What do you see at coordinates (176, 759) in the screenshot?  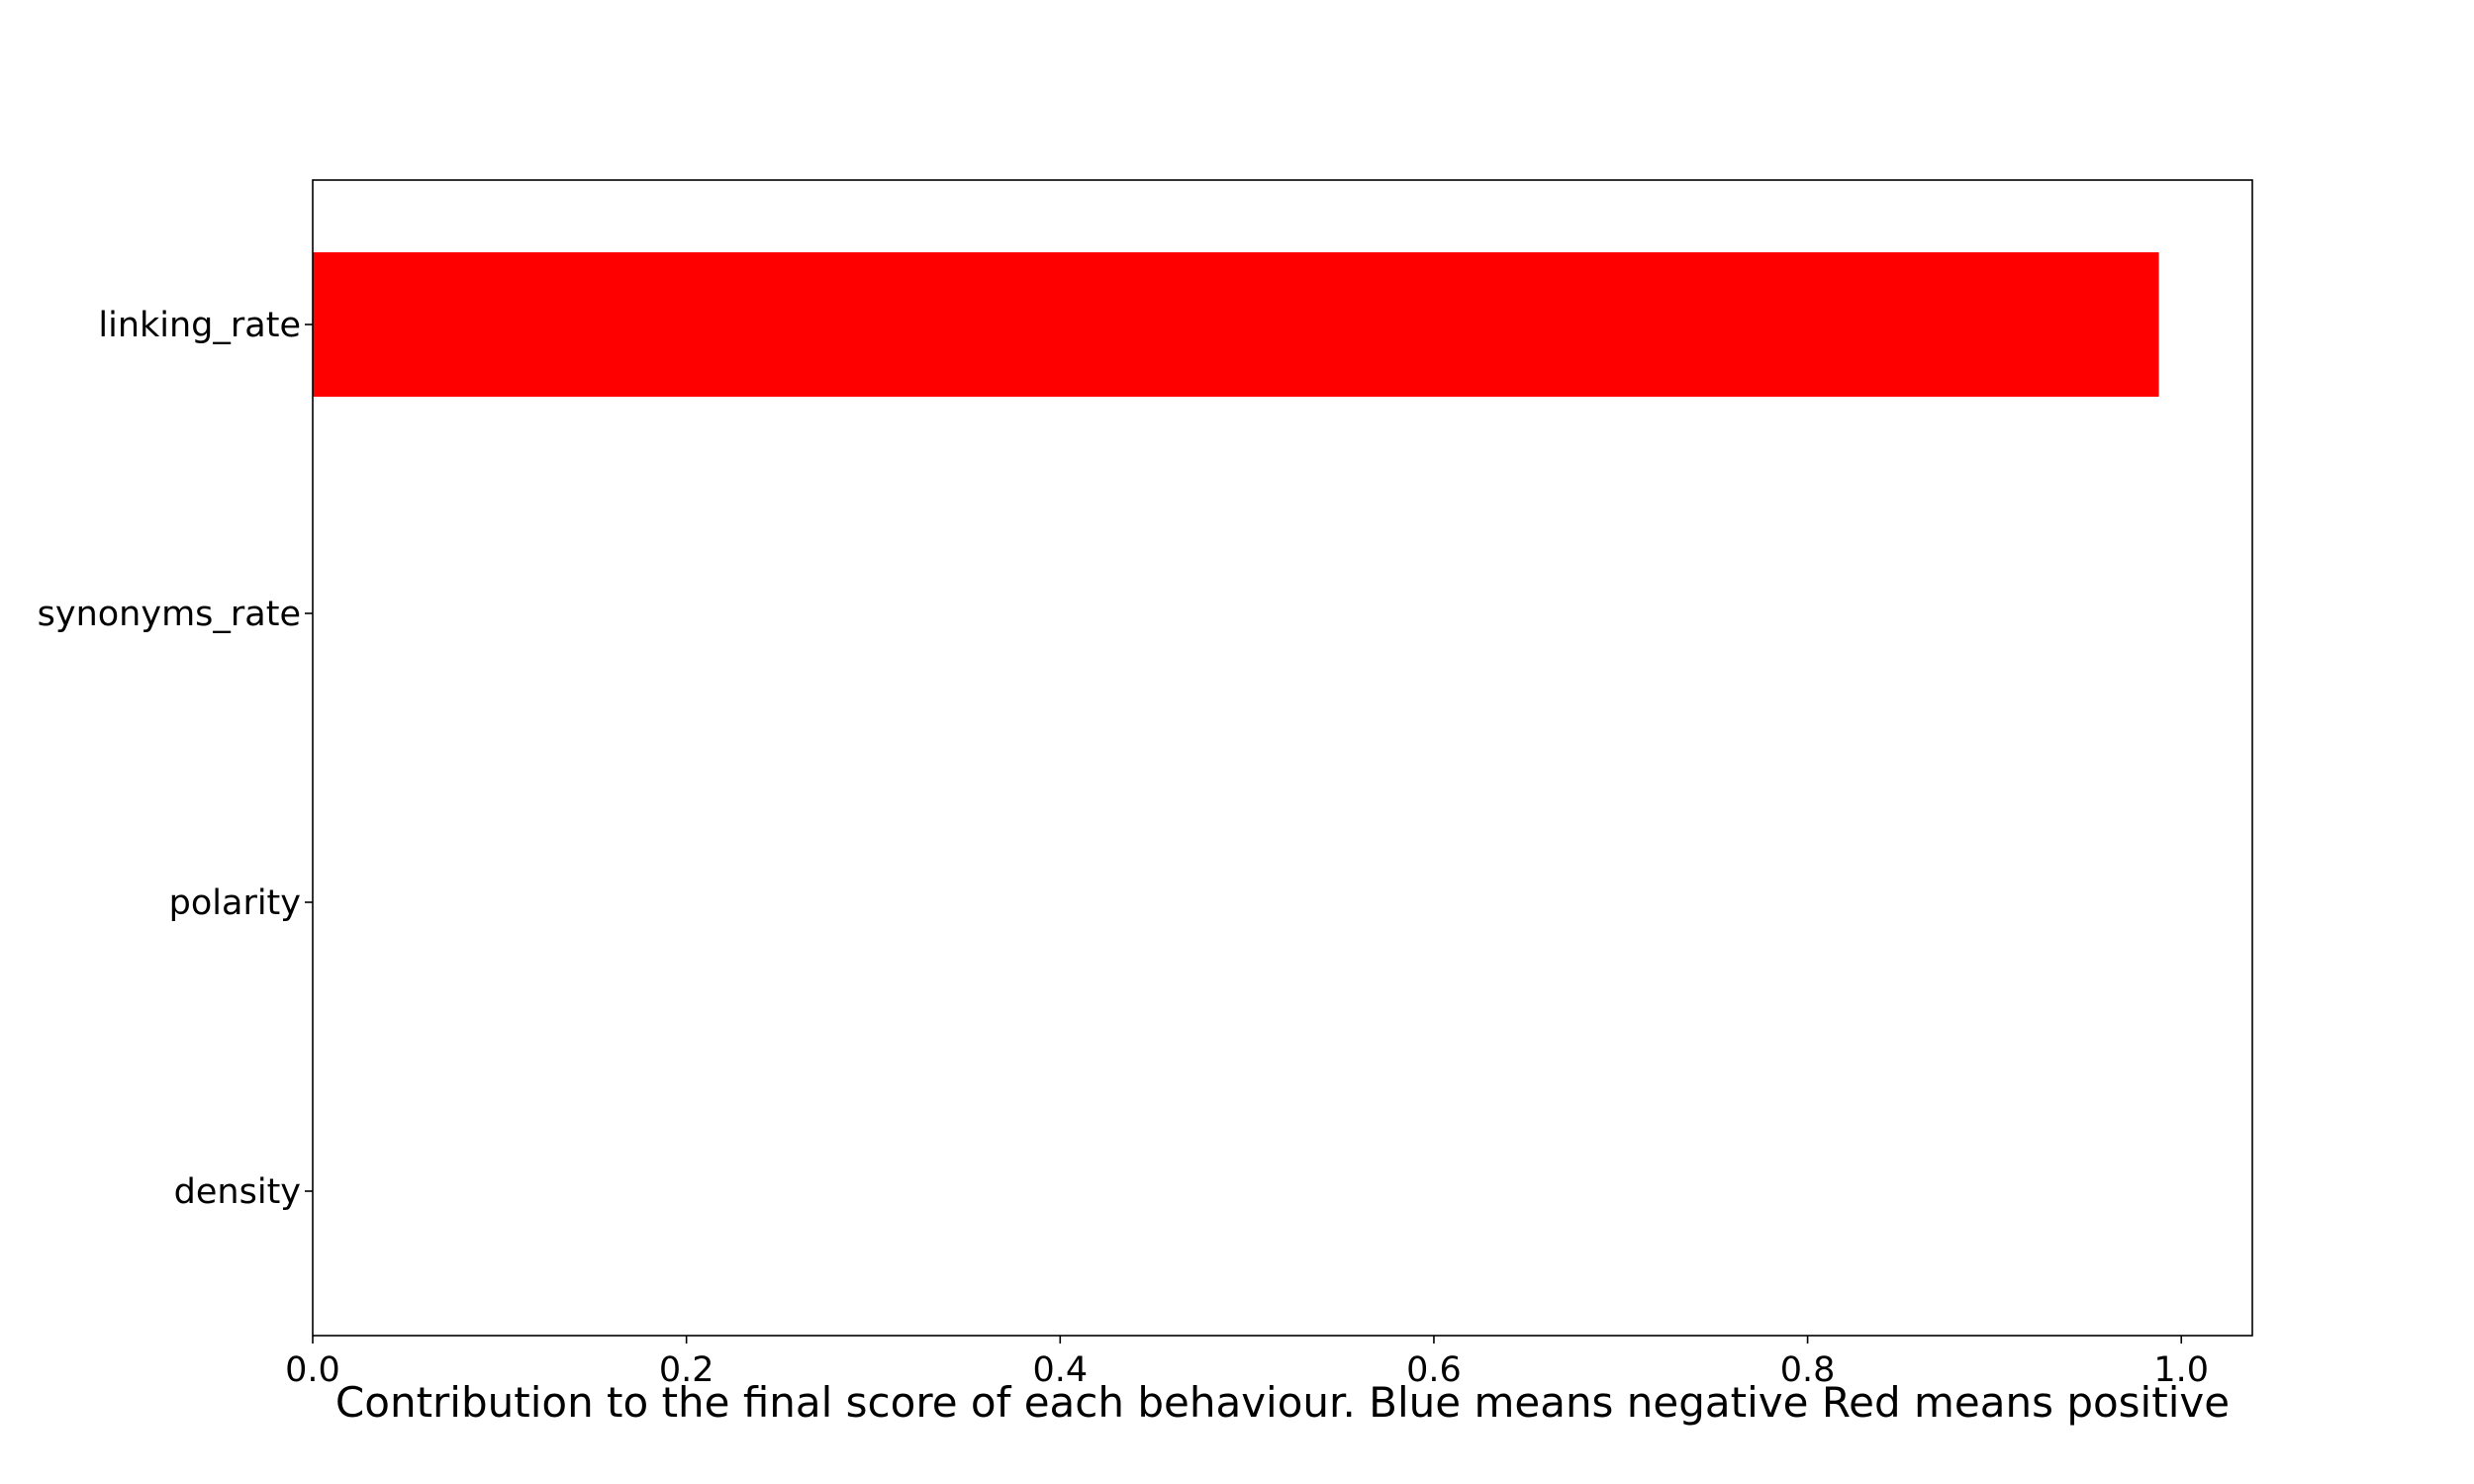 I see `y-axis-ticks: linking_rate synonyms_rate polarity density` at bounding box center [176, 759].